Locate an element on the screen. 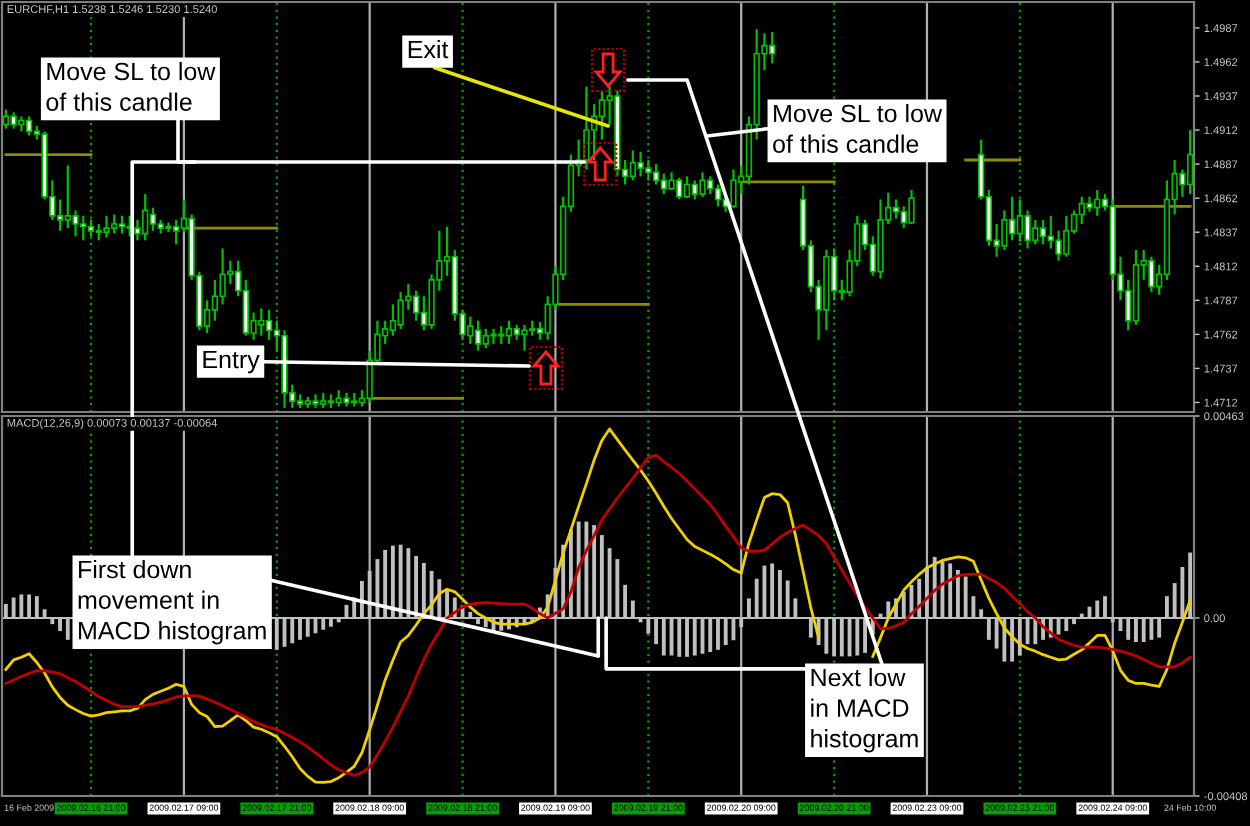 The height and width of the screenshot is (826, 1250). annotation: First down movement in MACD histogram is located at coordinates (172, 602).